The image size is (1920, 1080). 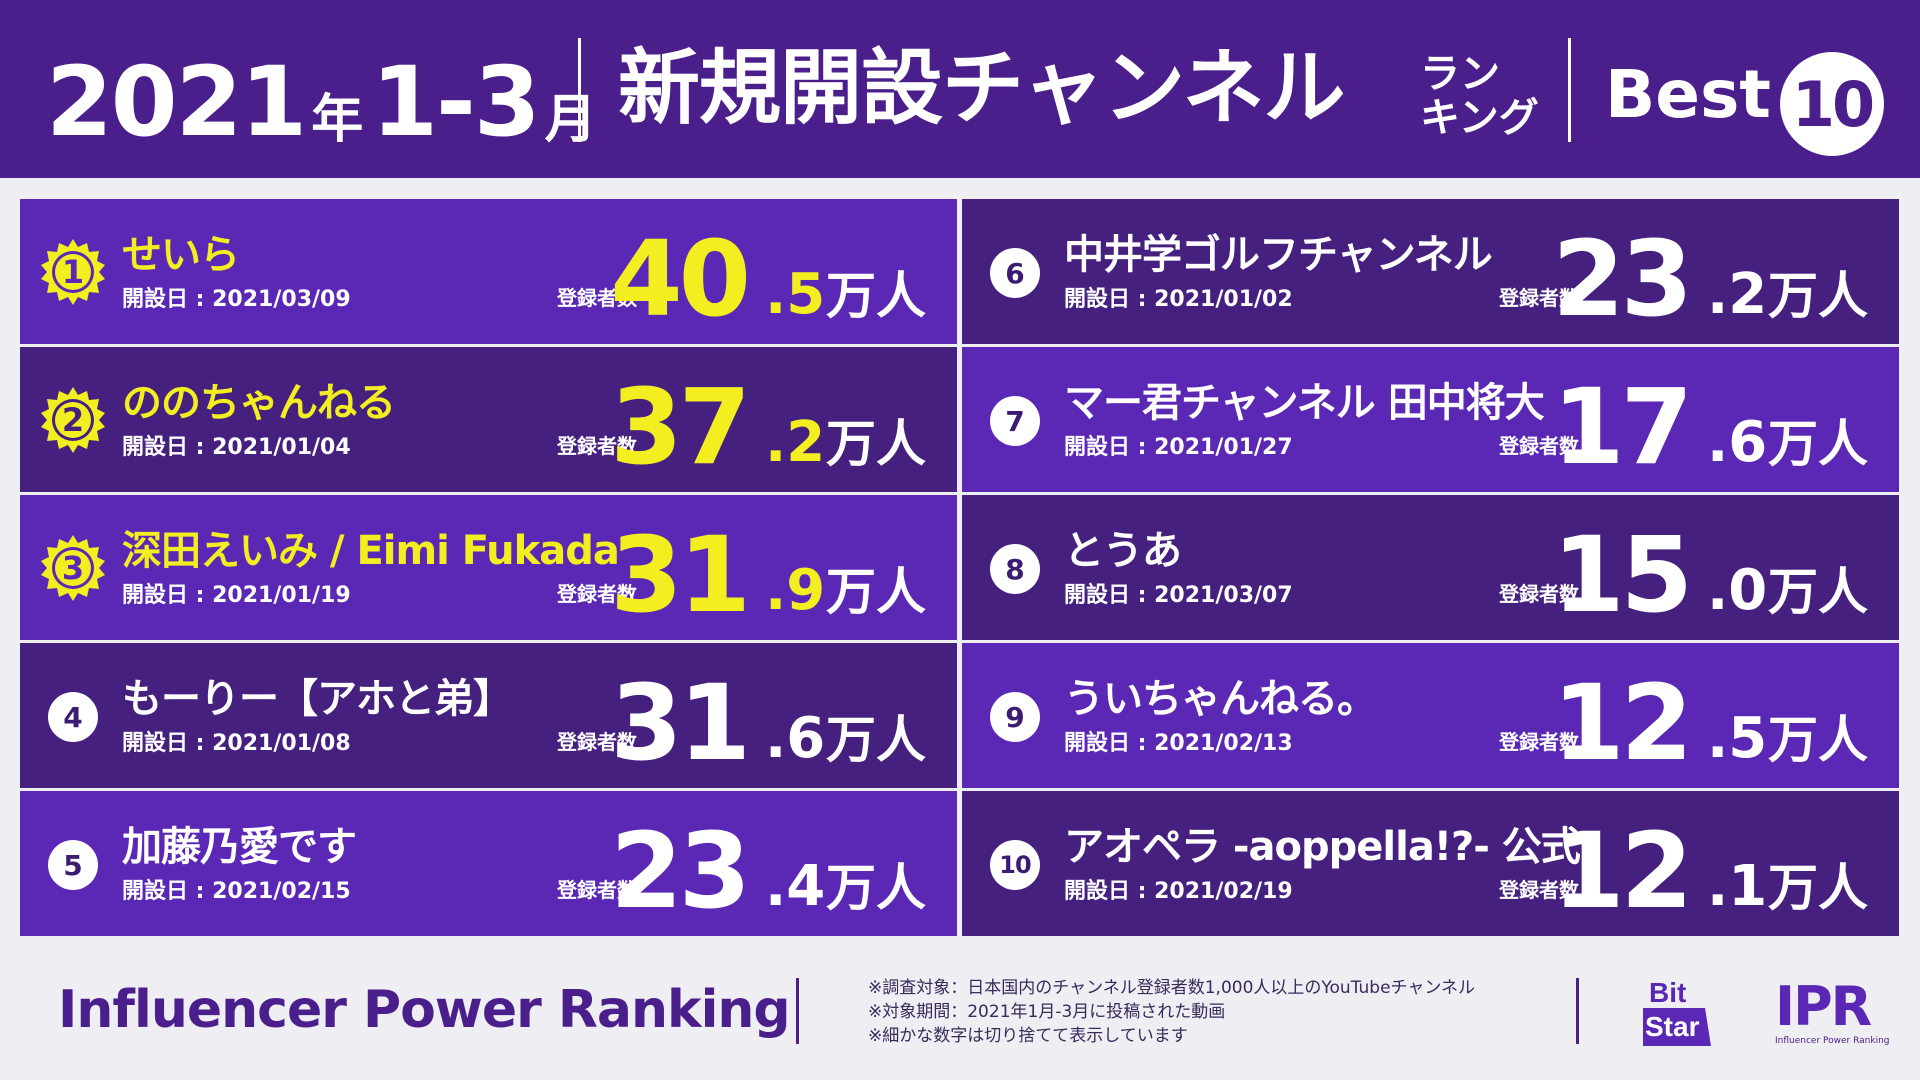 I want to click on rank-number: 1, so click(x=73, y=272).